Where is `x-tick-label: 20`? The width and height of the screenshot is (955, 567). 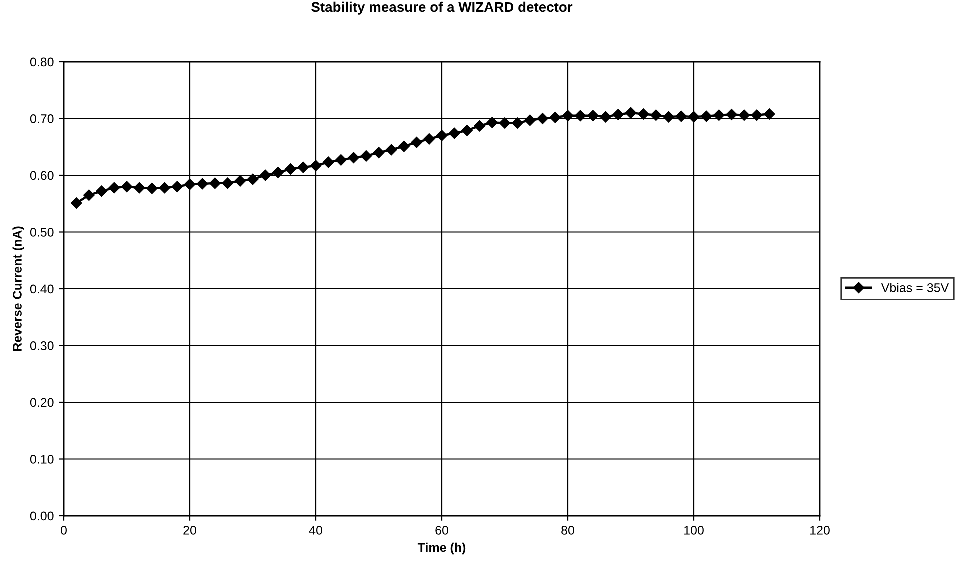 x-tick-label: 20 is located at coordinates (190, 530).